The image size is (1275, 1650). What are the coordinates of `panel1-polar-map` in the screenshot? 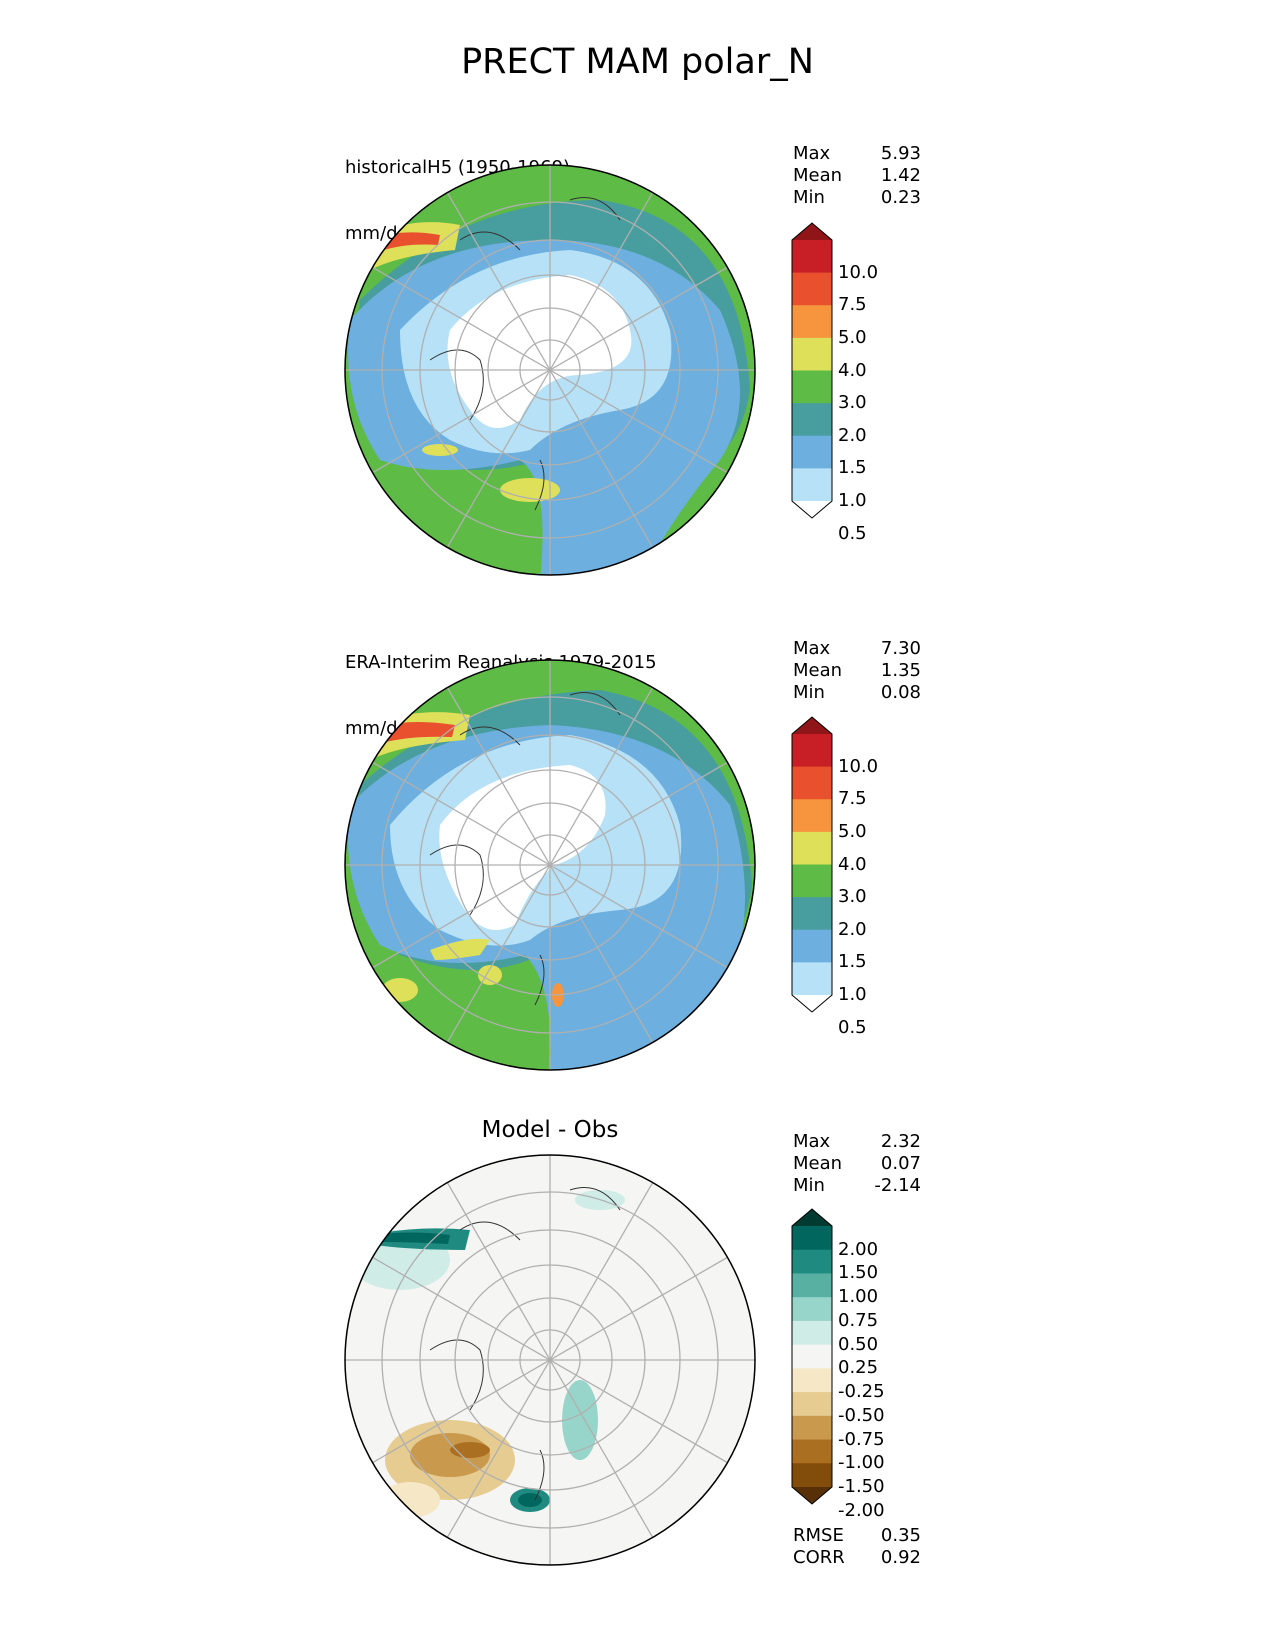 It's located at (550, 370).